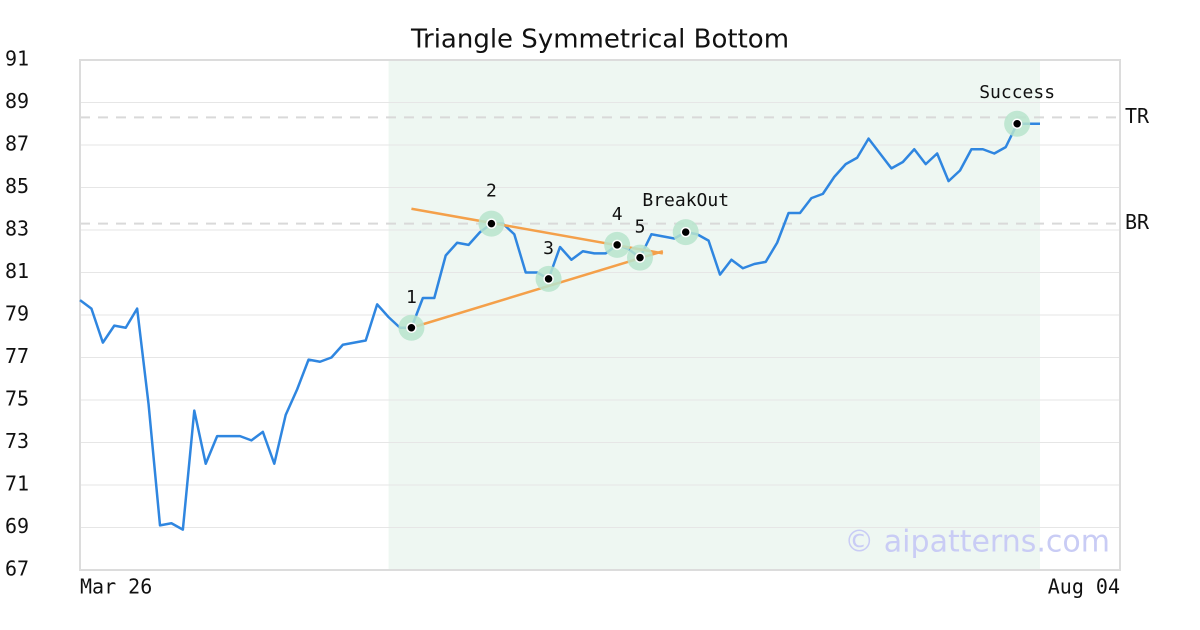  What do you see at coordinates (1137, 116) in the screenshot?
I see `reference-label: TR` at bounding box center [1137, 116].